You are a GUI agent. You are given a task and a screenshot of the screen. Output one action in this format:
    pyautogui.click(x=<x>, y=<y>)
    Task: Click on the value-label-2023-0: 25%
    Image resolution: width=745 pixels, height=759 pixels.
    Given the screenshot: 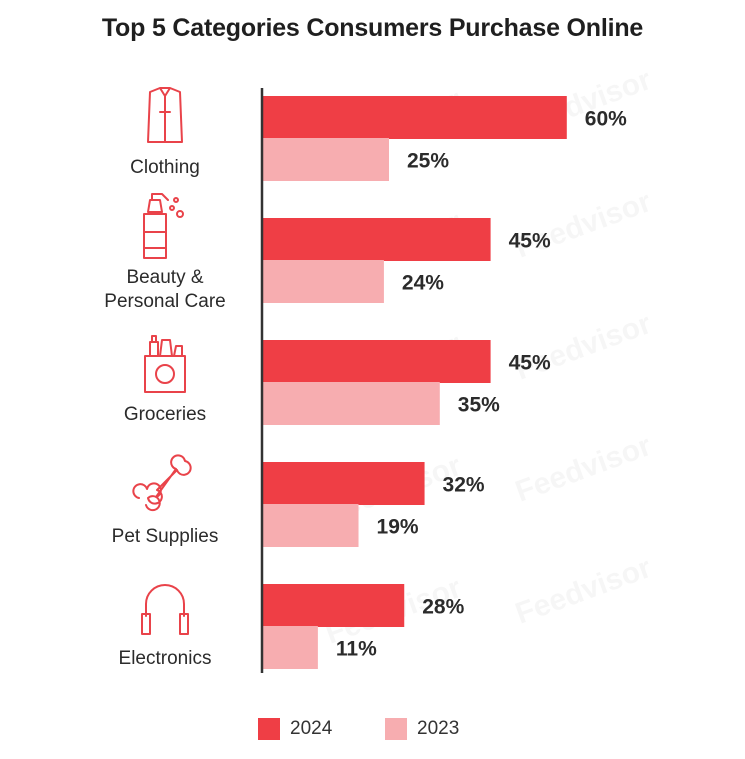 What is the action you would take?
    pyautogui.click(x=428, y=161)
    